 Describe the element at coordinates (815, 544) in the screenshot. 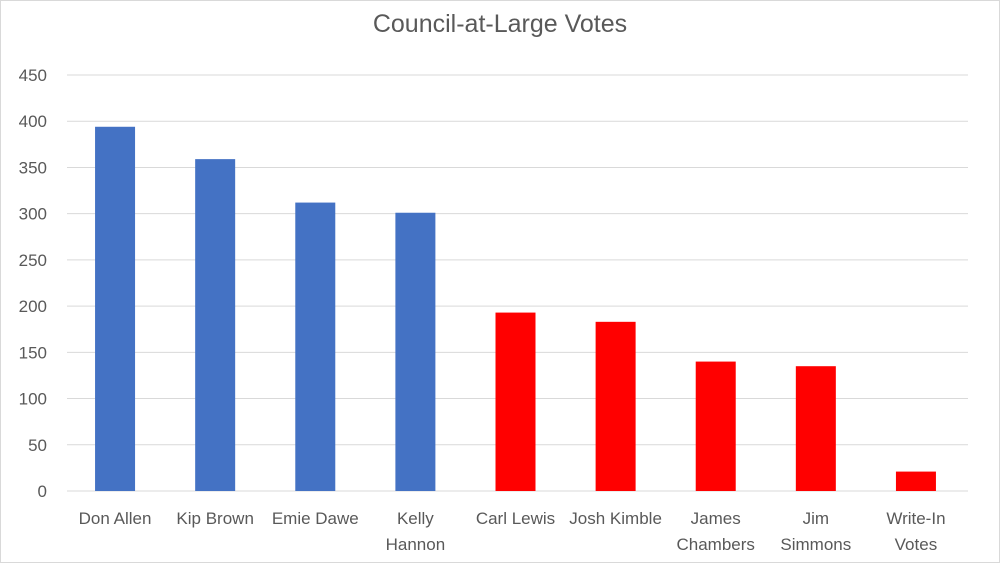

I see `x-tick-label: Simmons` at that location.